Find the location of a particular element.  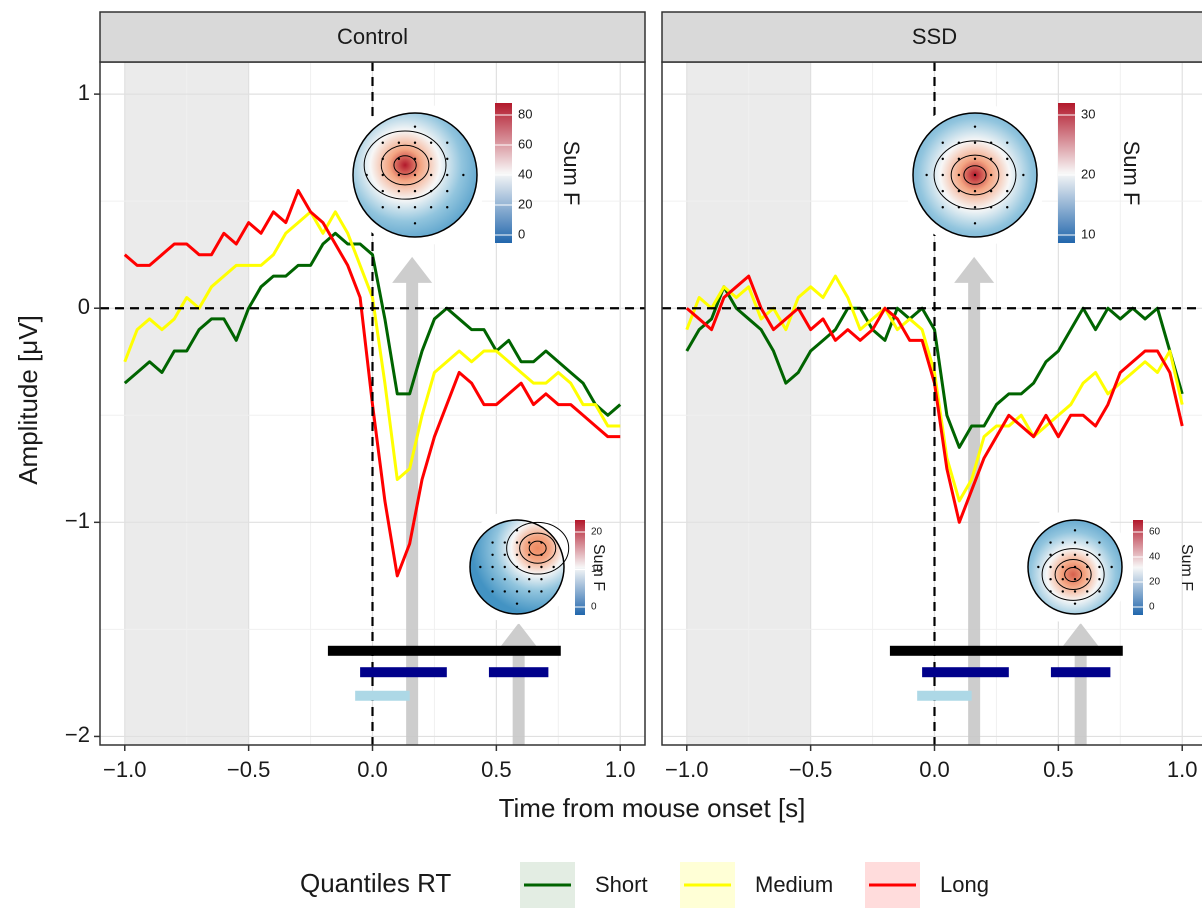

colorbar-label: 0 is located at coordinates (1152, 607).